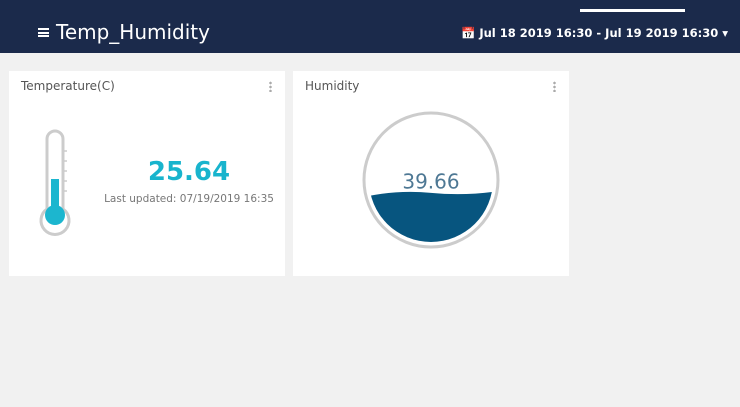 The height and width of the screenshot is (407, 740). Describe the element at coordinates (332, 86) in the screenshot. I see `card-title: Humidity` at that location.